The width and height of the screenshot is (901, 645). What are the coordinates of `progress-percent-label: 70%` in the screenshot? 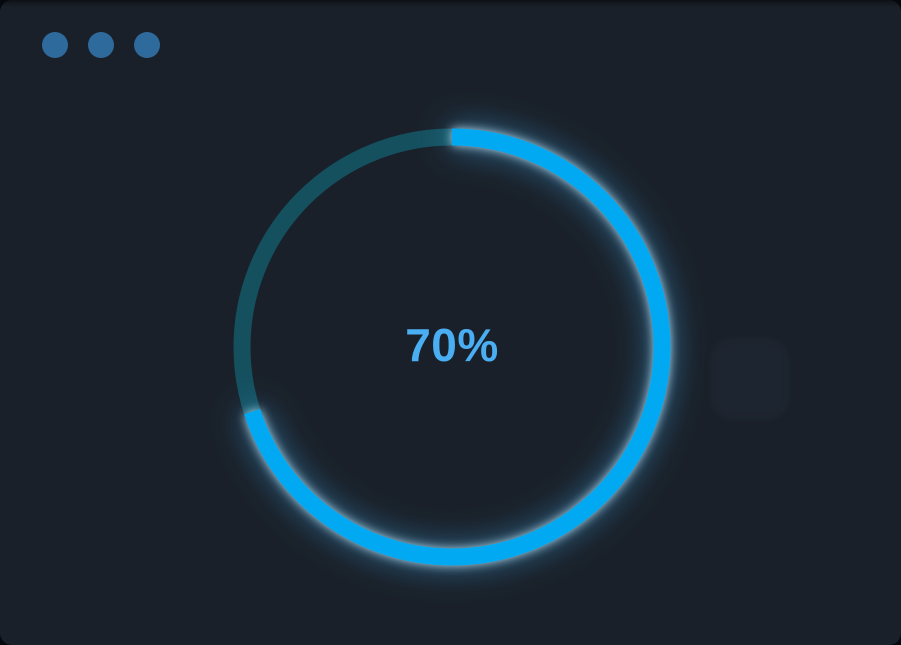 It's located at (452, 345).